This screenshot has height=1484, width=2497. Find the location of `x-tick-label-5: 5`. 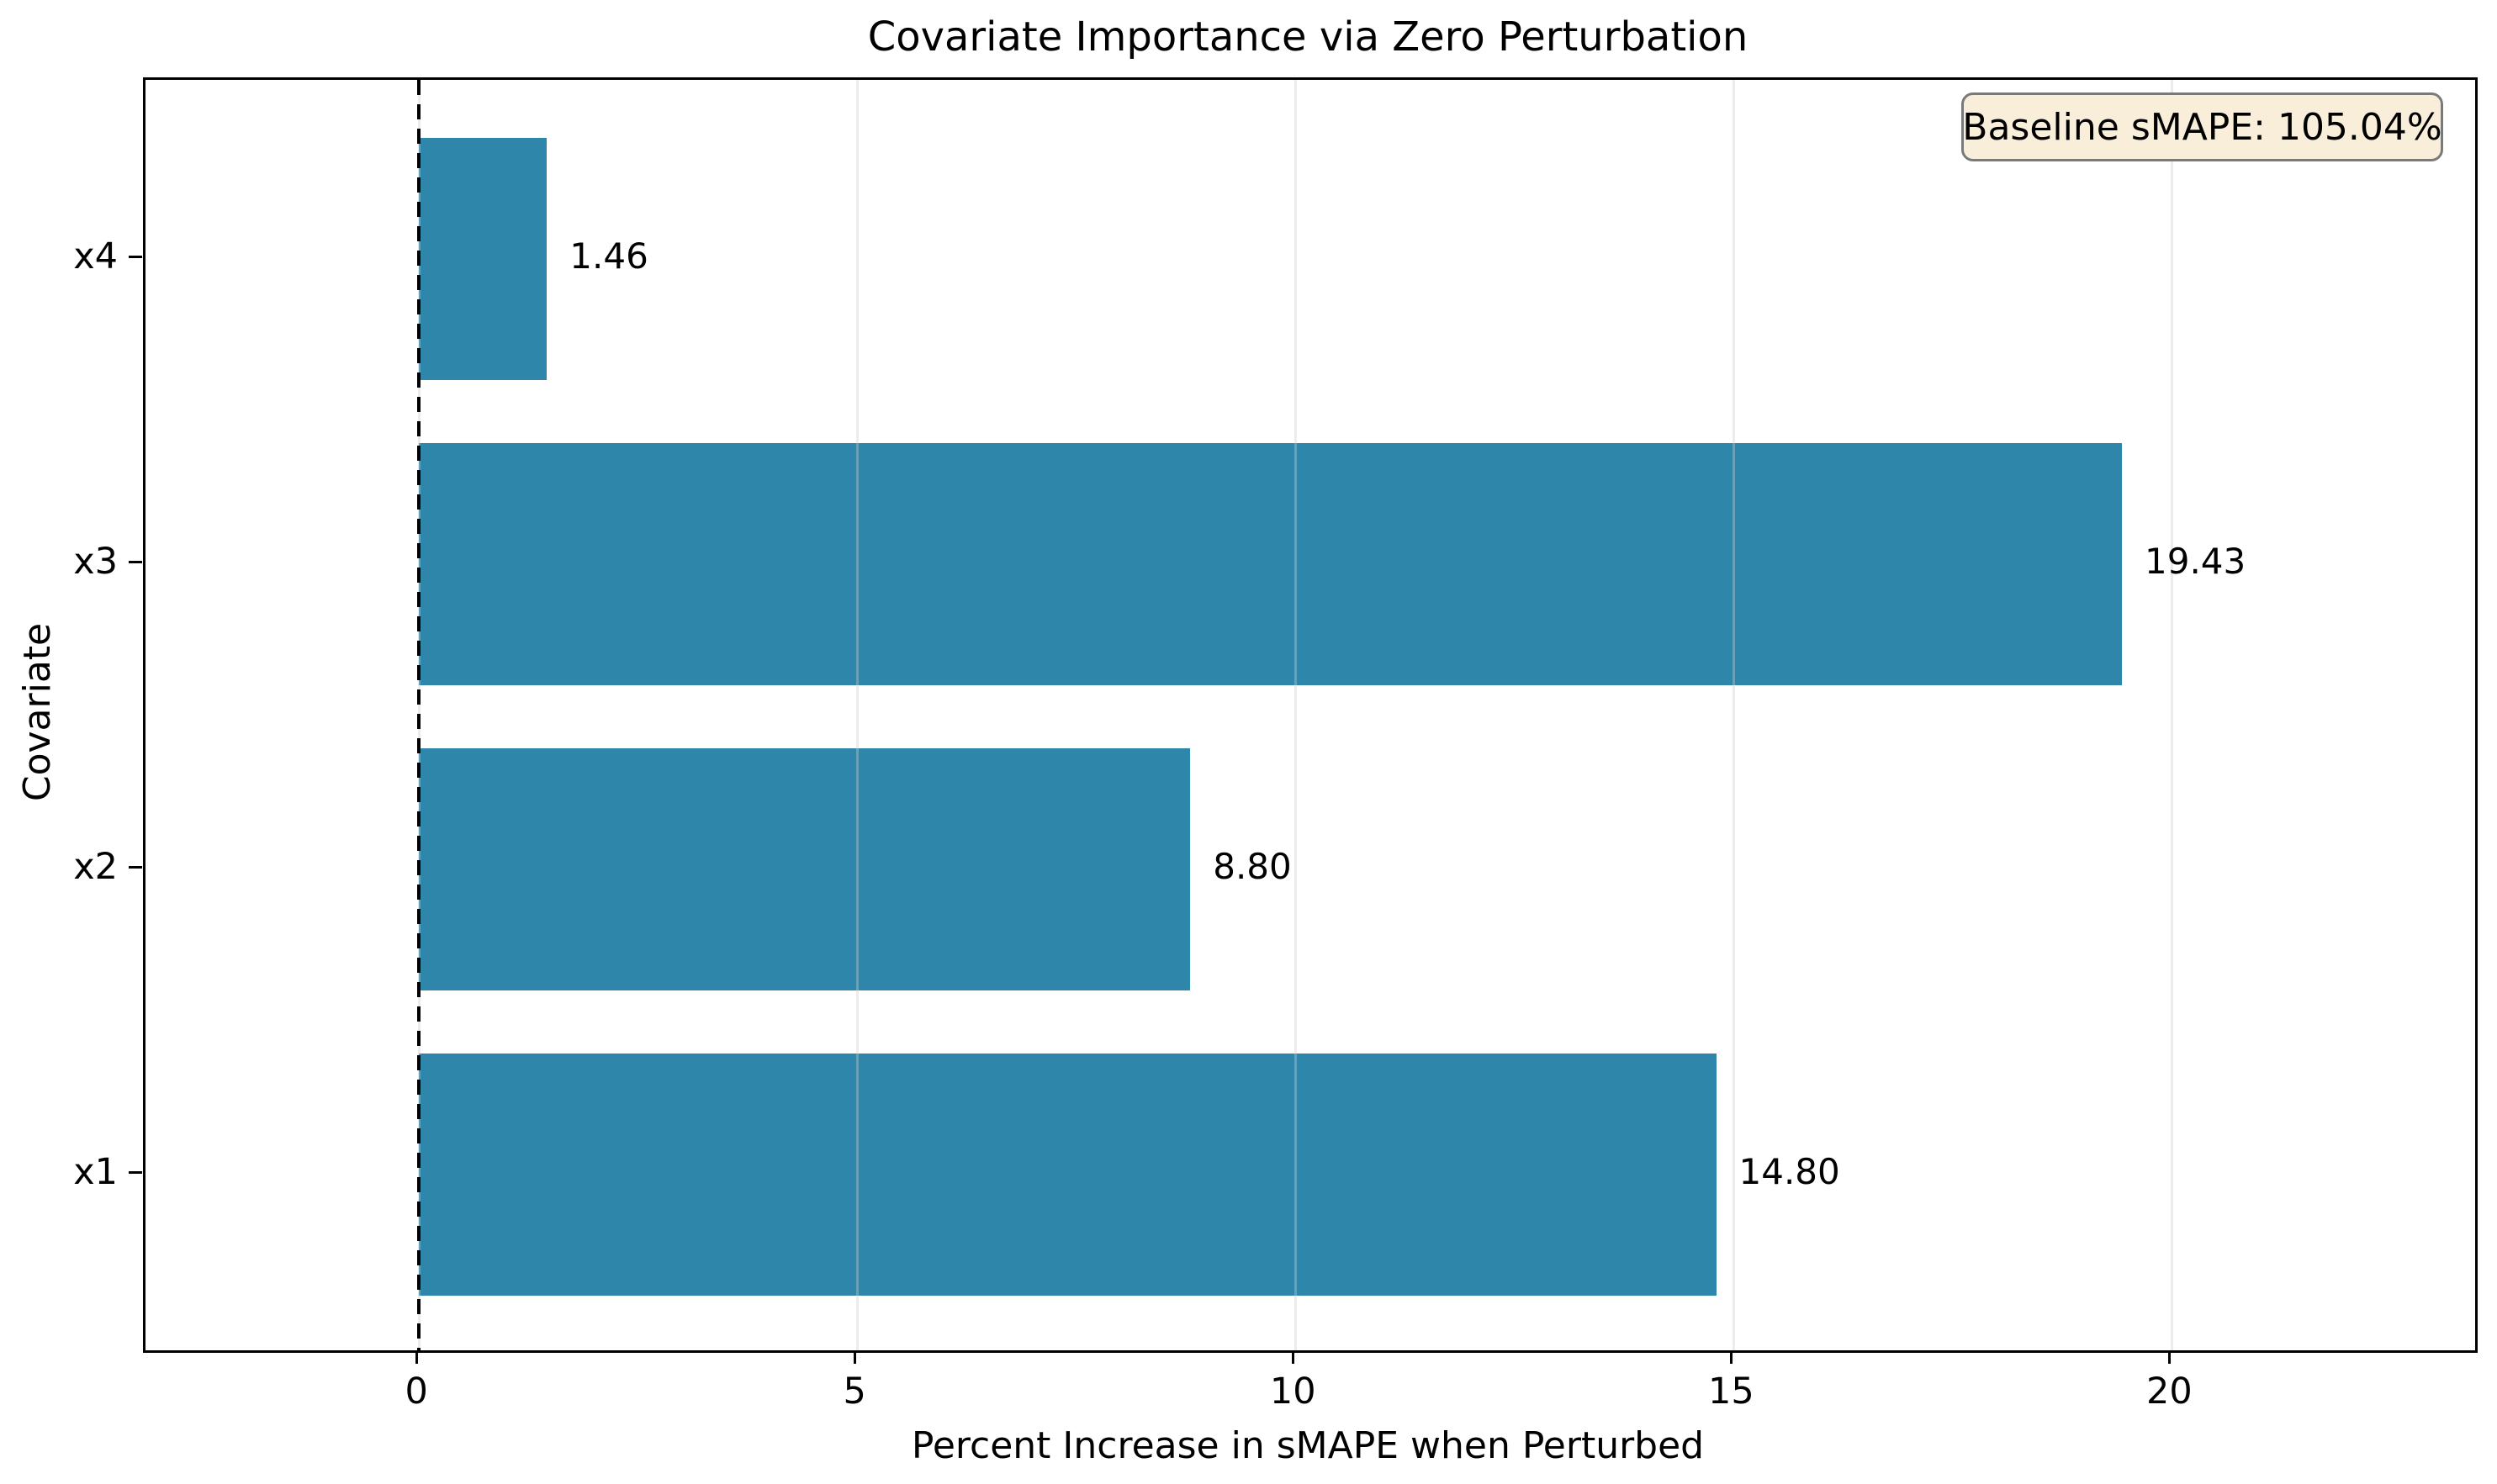

x-tick-label-5: 5 is located at coordinates (854, 1391).